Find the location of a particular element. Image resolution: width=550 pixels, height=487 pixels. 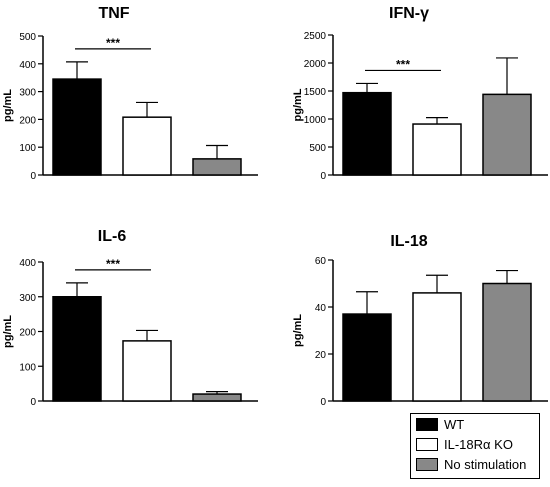

y-tick-label-il-6-0: 0 is located at coordinates (33, 402).